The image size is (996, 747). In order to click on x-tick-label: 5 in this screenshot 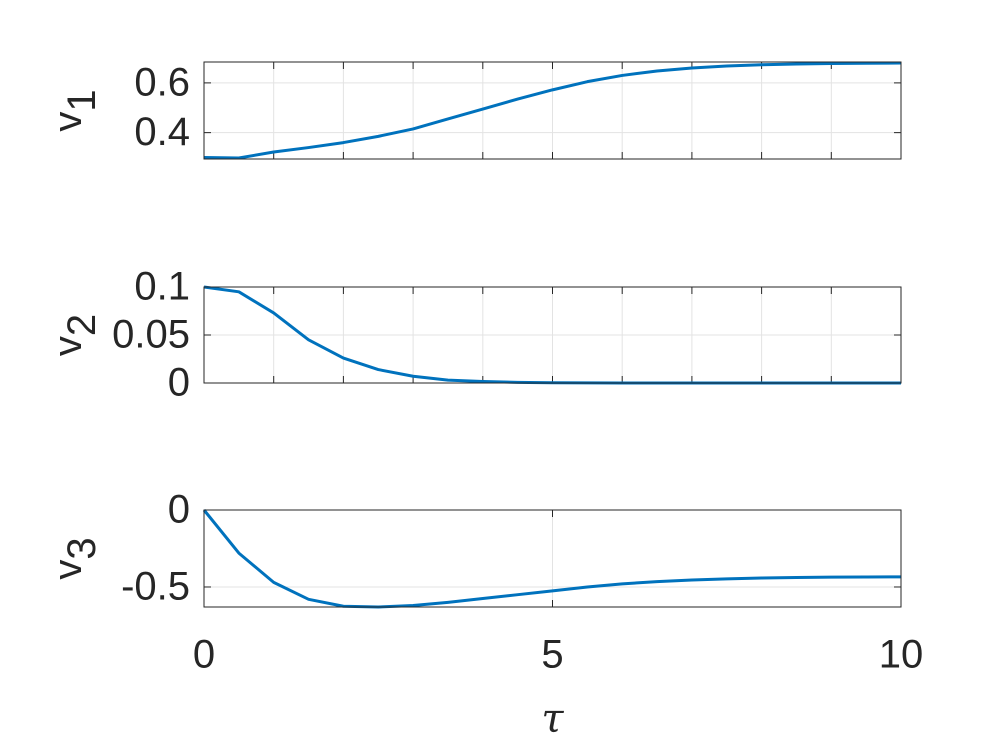, I will do `click(552, 655)`.